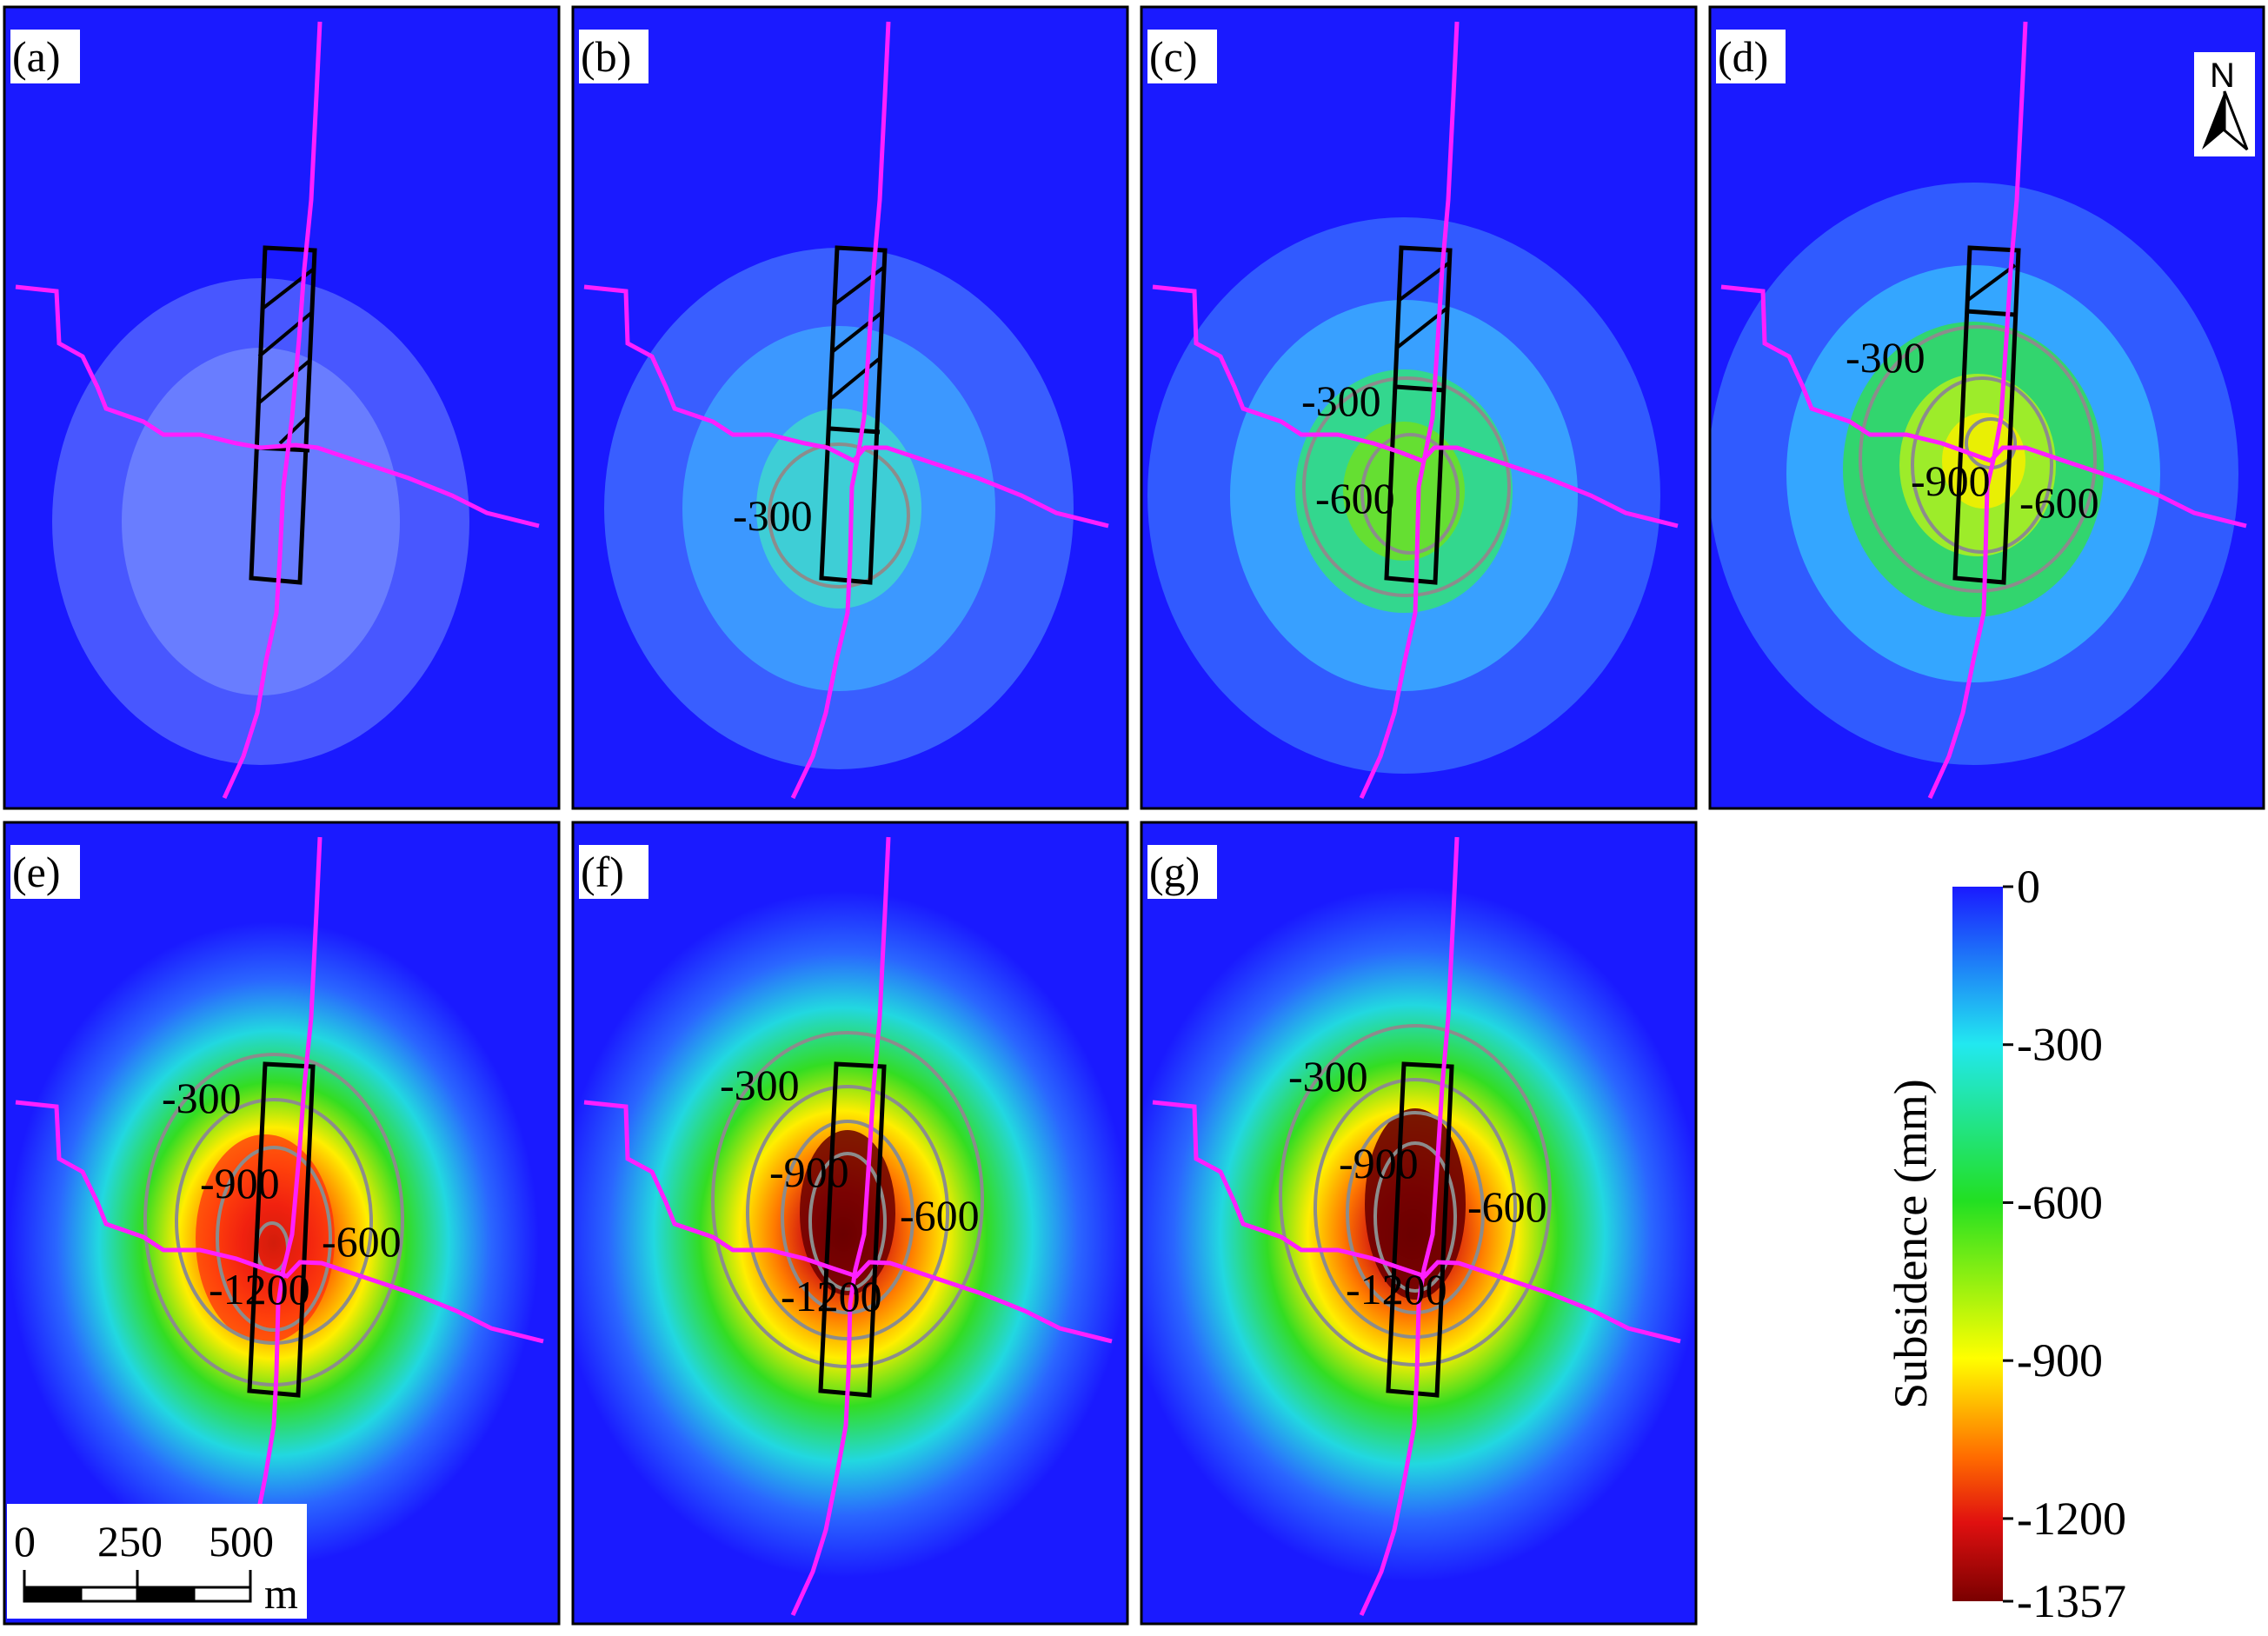 This screenshot has width=2268, height=1636. What do you see at coordinates (2071, 1601) in the screenshot?
I see `colorbar-tick-label: -1357` at bounding box center [2071, 1601].